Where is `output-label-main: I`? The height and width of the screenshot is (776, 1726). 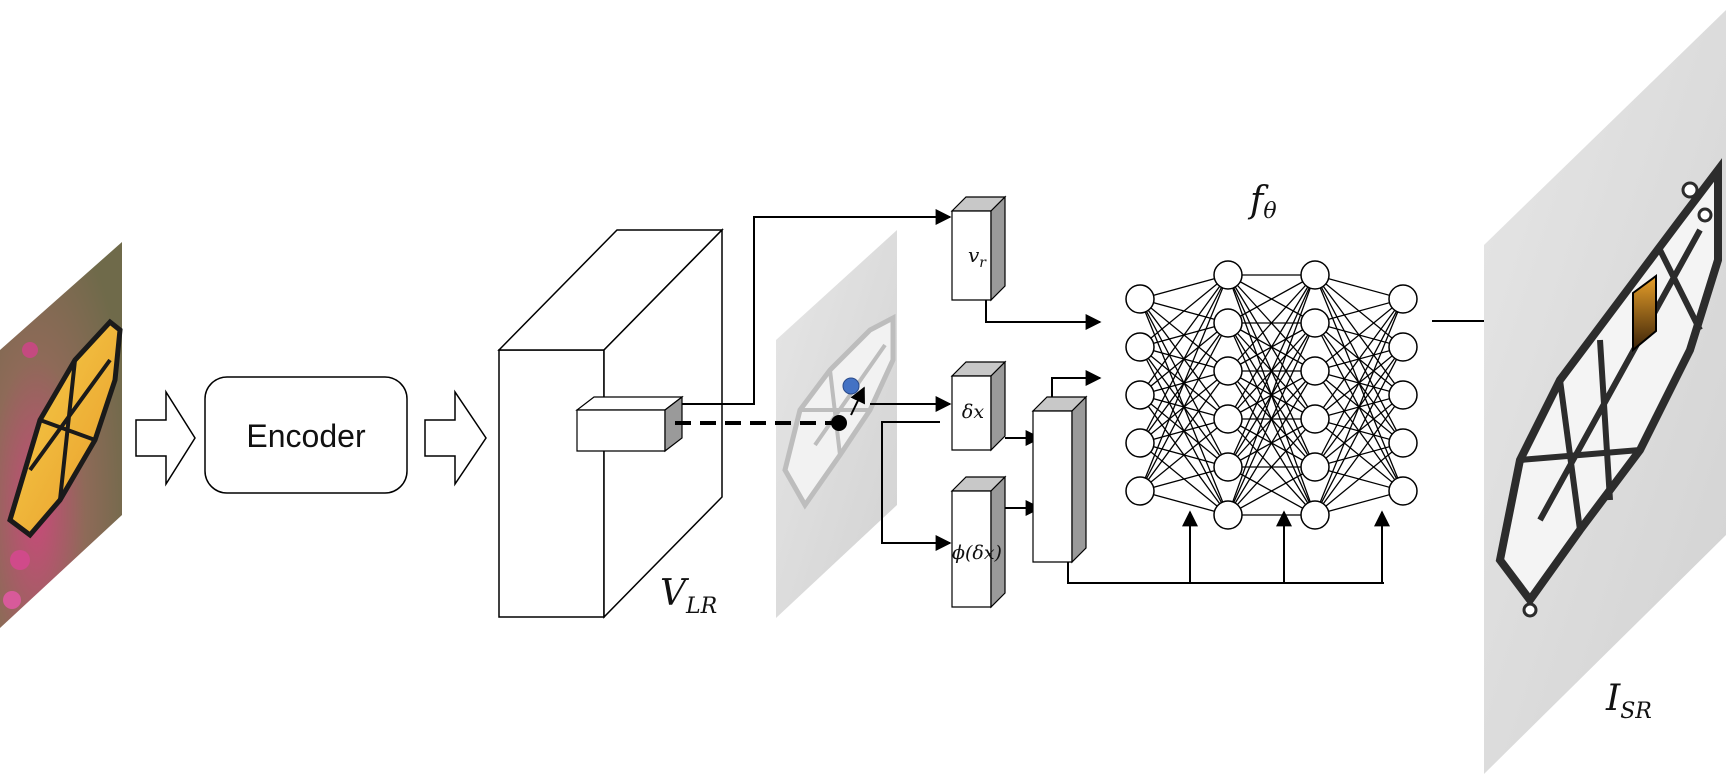 output-label-main: I is located at coordinates (1613, 698).